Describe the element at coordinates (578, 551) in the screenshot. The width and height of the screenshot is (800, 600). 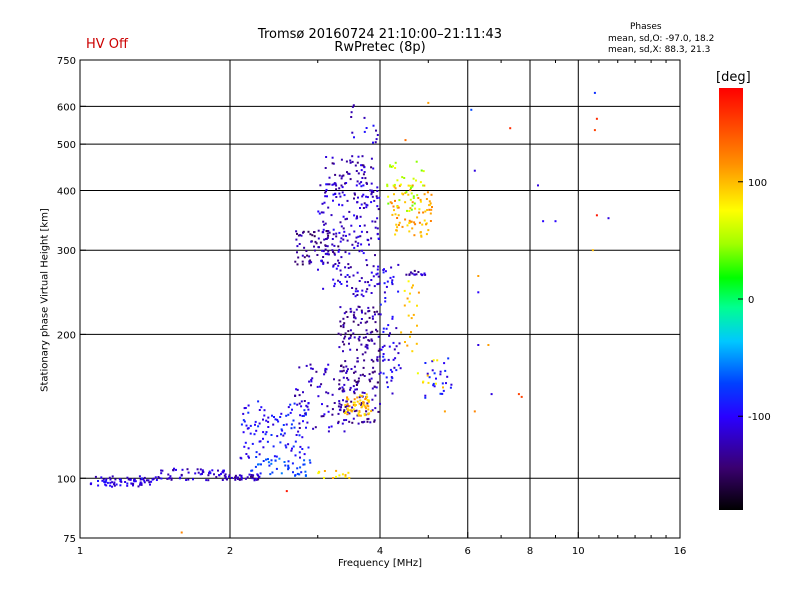
I see `x-tick-label: 10` at that location.